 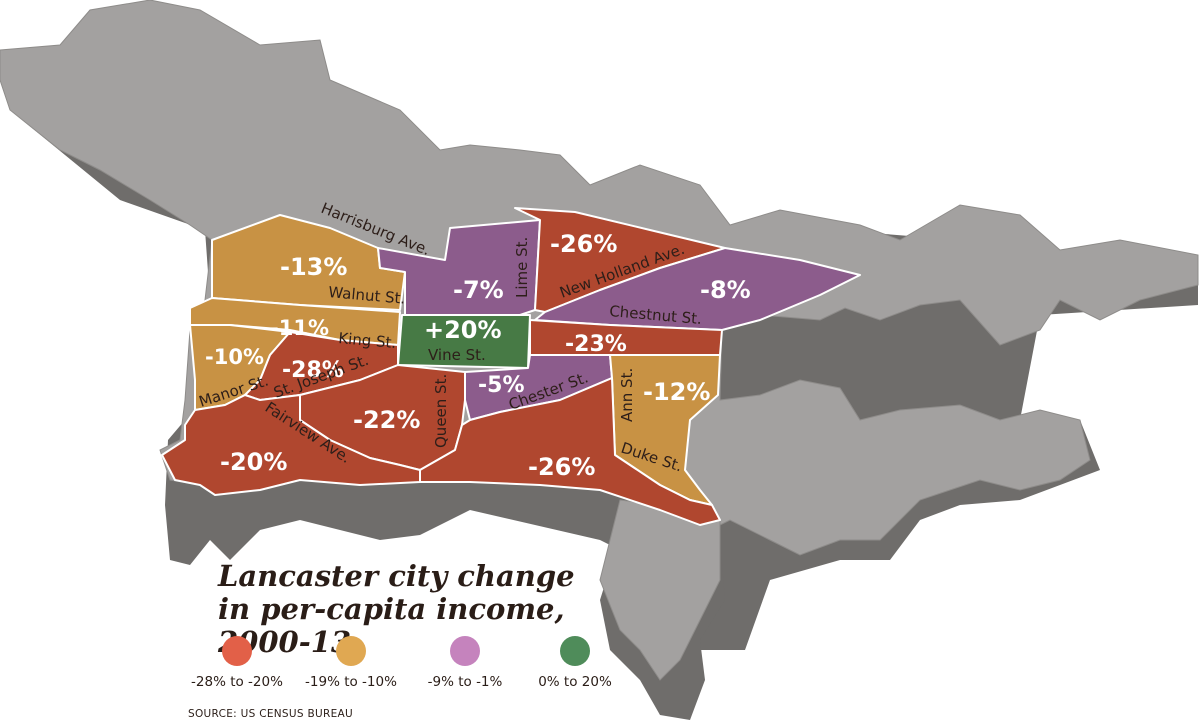 I want to click on value-nw-walnut: -13%, so click(x=313, y=267).